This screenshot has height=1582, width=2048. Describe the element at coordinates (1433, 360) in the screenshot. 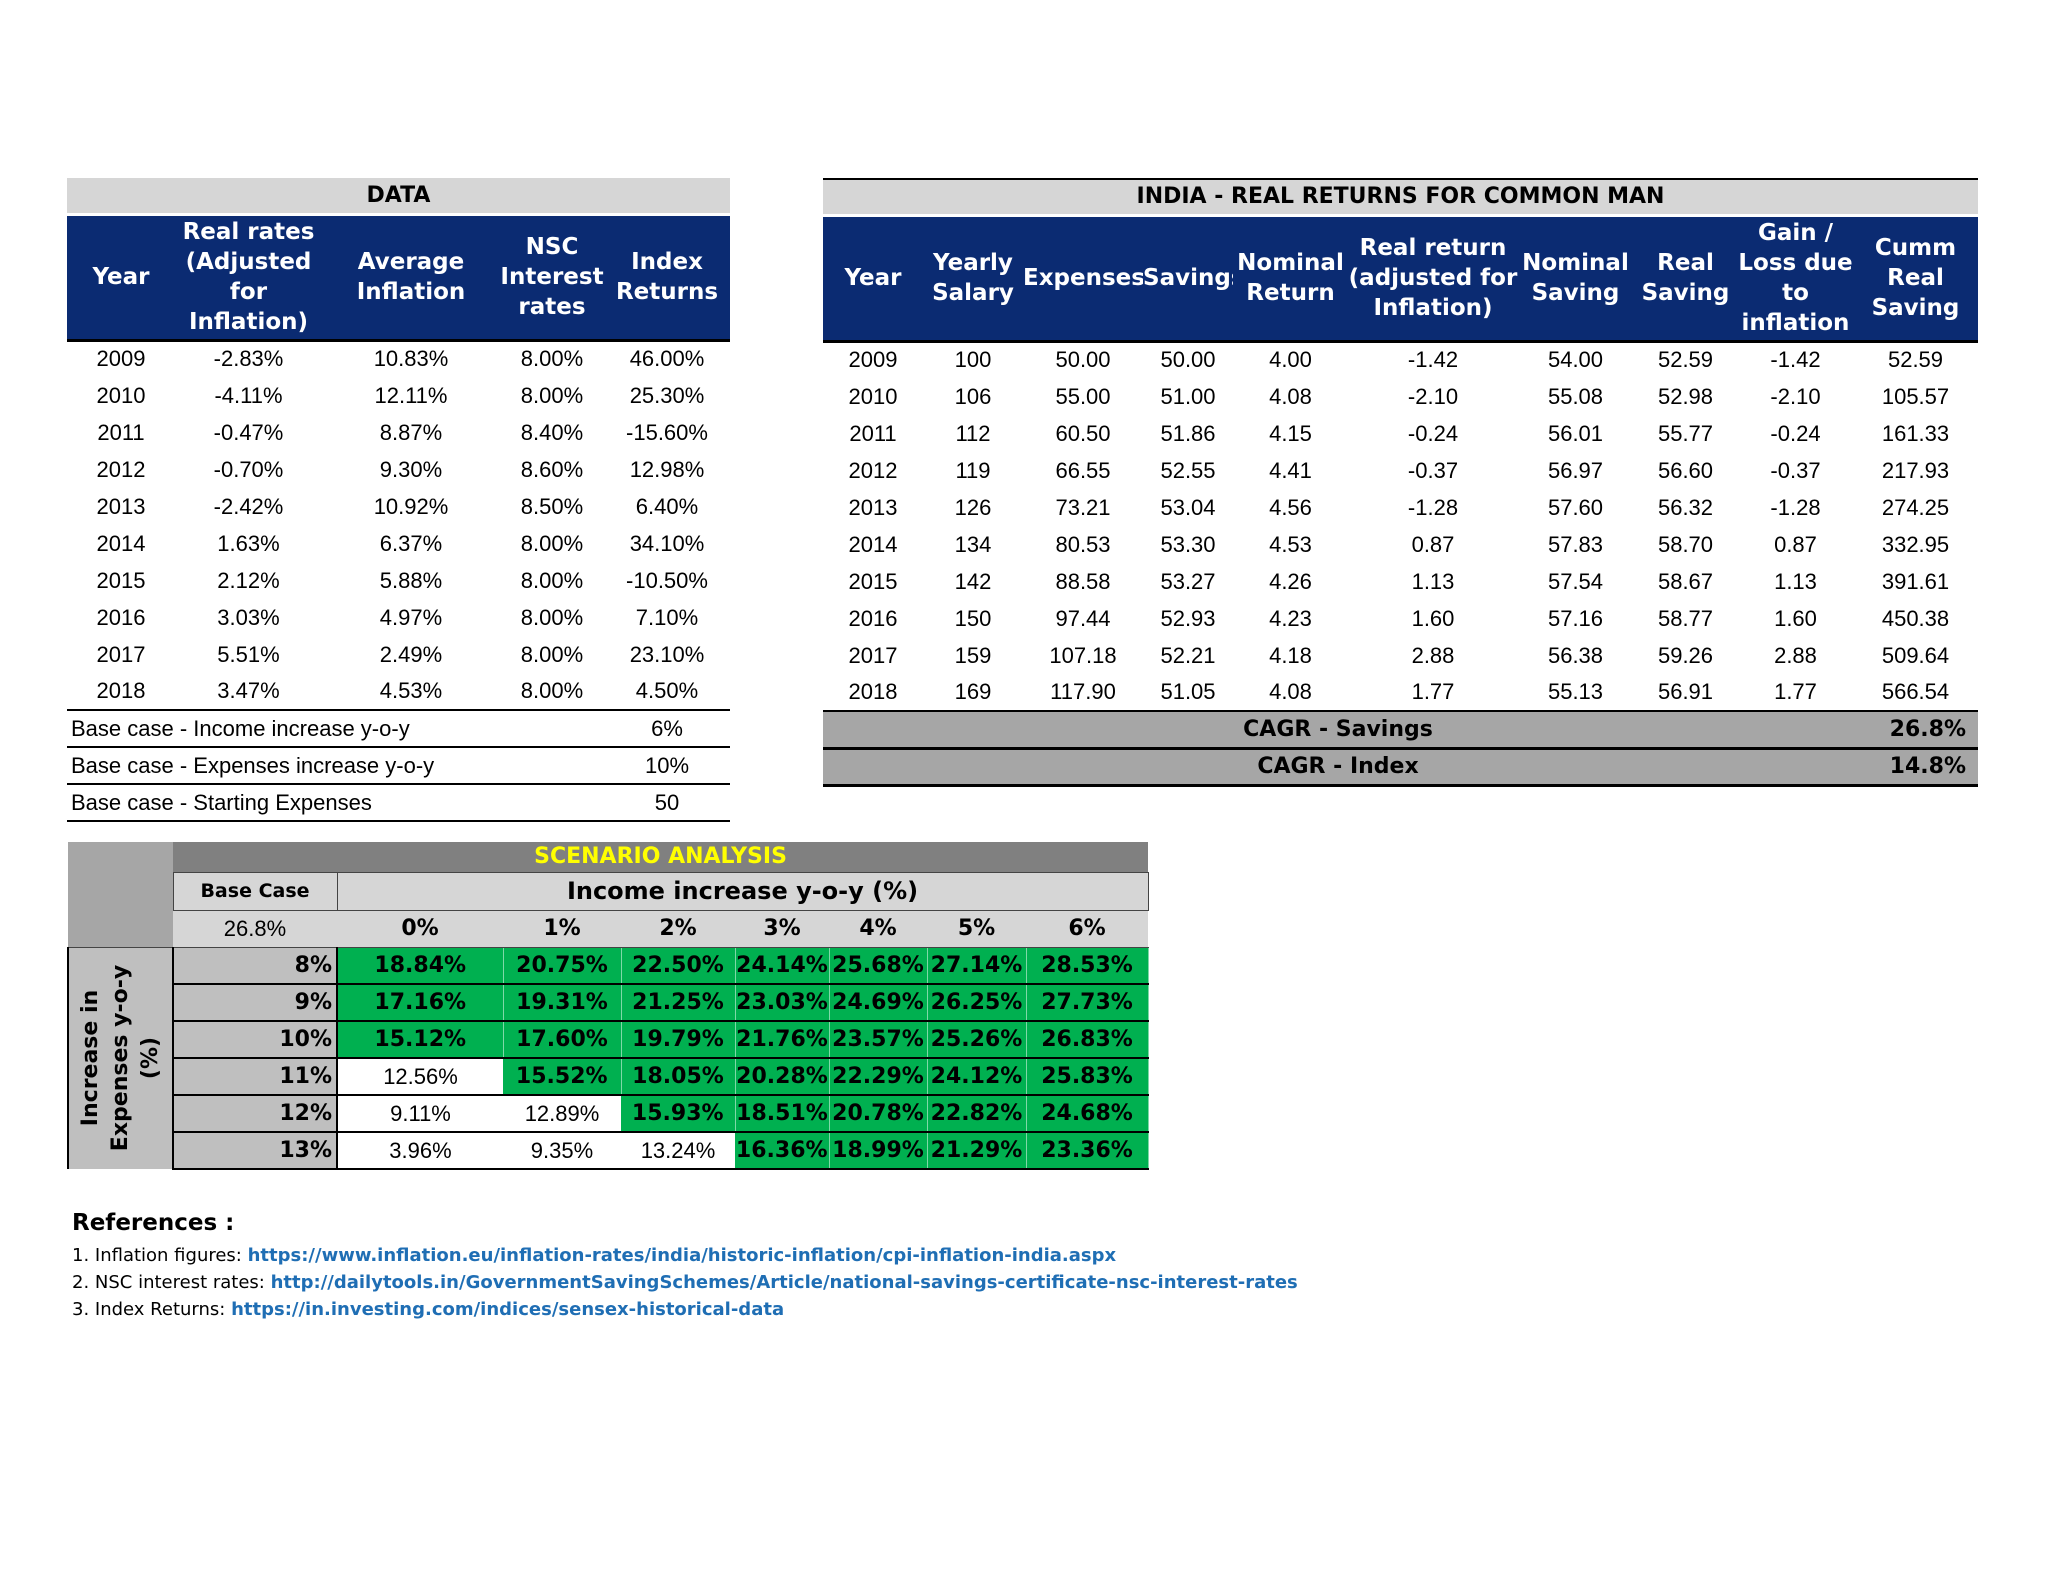

I see `table-cell: -1.42` at that location.